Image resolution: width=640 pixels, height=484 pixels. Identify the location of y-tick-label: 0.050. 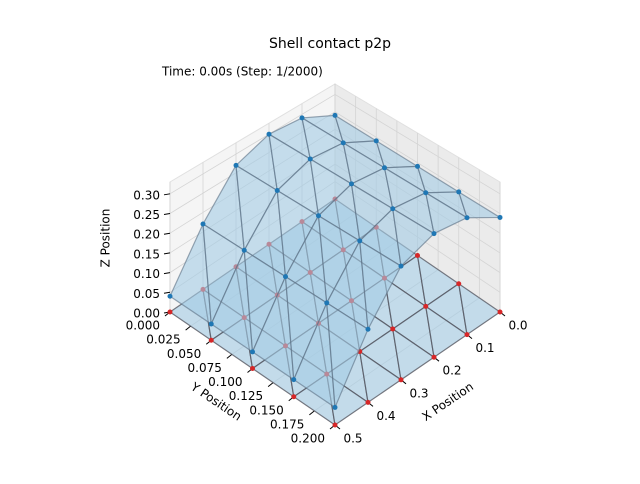
(184, 354).